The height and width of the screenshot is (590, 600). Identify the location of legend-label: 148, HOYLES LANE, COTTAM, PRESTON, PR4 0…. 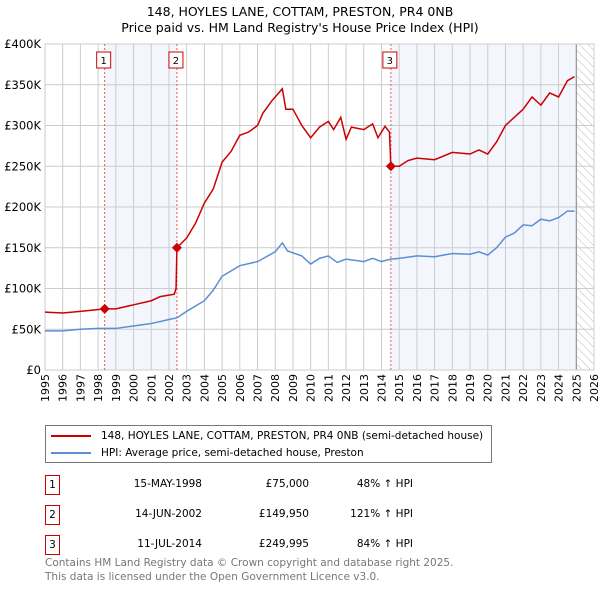
(292, 436).